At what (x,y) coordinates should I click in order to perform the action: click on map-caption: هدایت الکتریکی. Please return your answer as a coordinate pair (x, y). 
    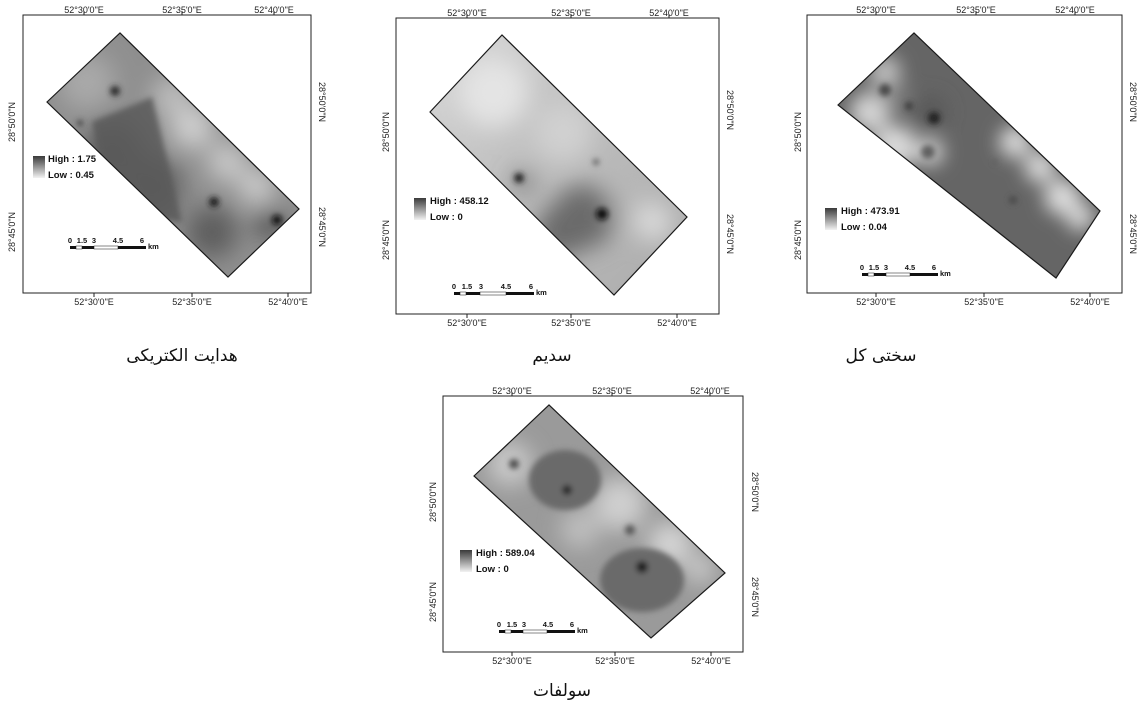
    Looking at the image, I should click on (182, 356).